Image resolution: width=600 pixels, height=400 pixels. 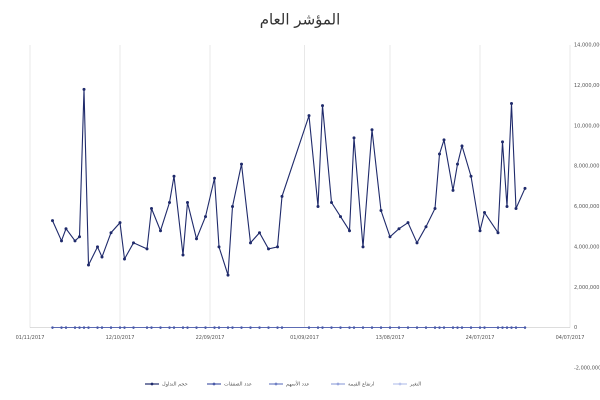 I want to click on y-tick-label: 10,000,000, so click(x=587, y=126).